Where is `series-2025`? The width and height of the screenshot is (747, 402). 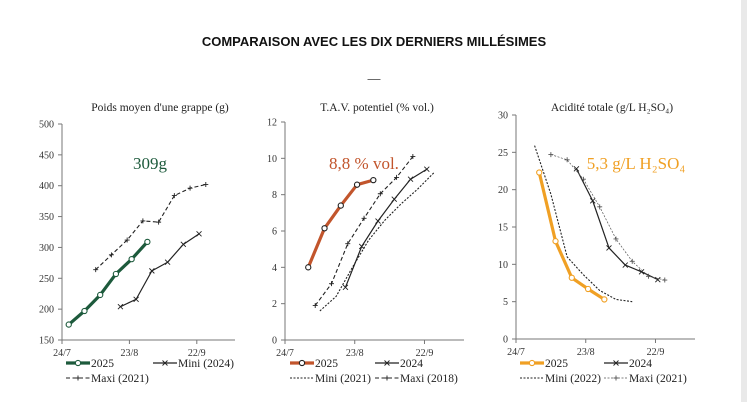
series-2025 is located at coordinates (341, 223).